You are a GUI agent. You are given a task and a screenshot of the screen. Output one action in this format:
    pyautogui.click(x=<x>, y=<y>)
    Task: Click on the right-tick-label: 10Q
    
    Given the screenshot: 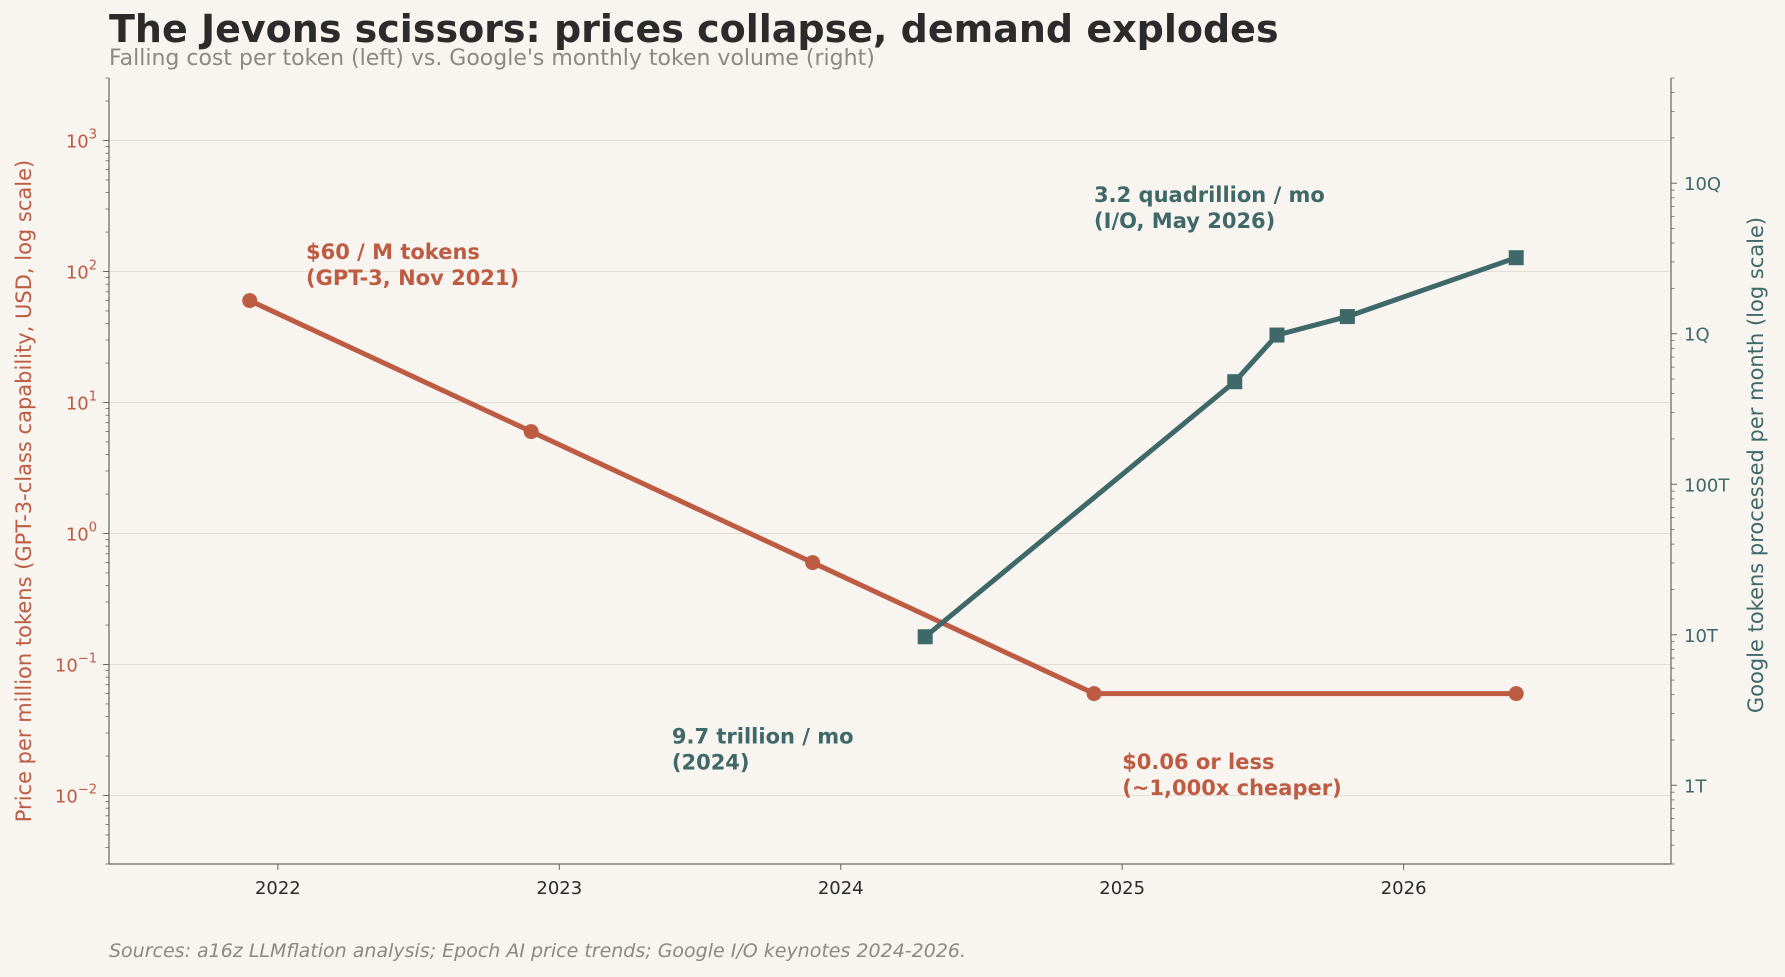 What is the action you would take?
    pyautogui.click(x=1702, y=184)
    